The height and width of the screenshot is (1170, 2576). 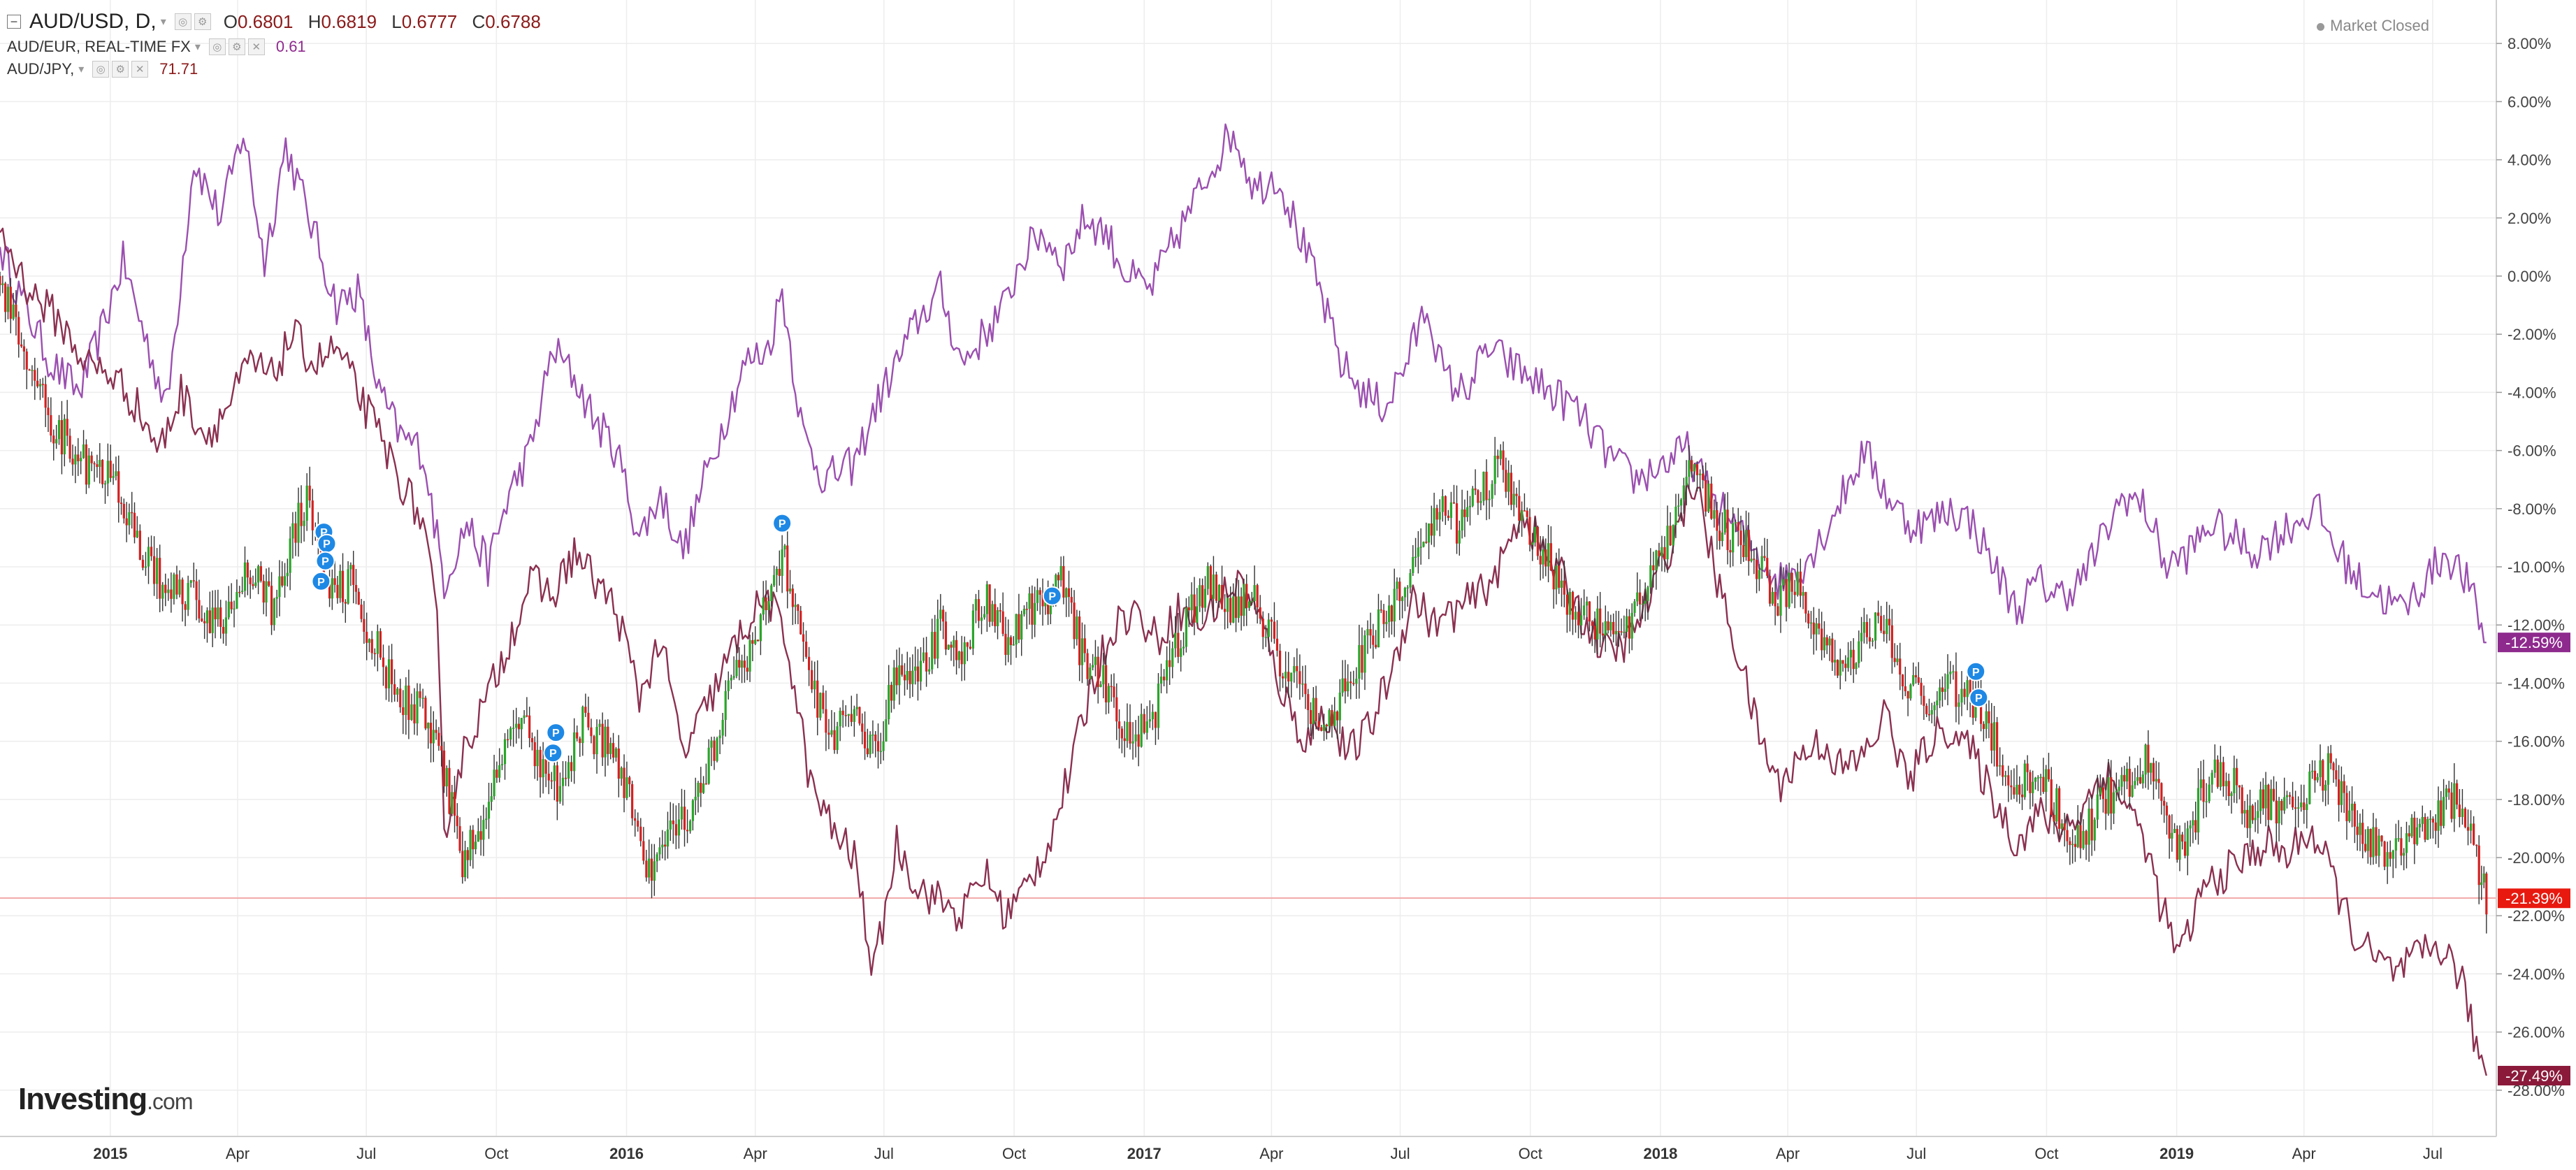 I want to click on collapse-icon: −, so click(x=14, y=22).